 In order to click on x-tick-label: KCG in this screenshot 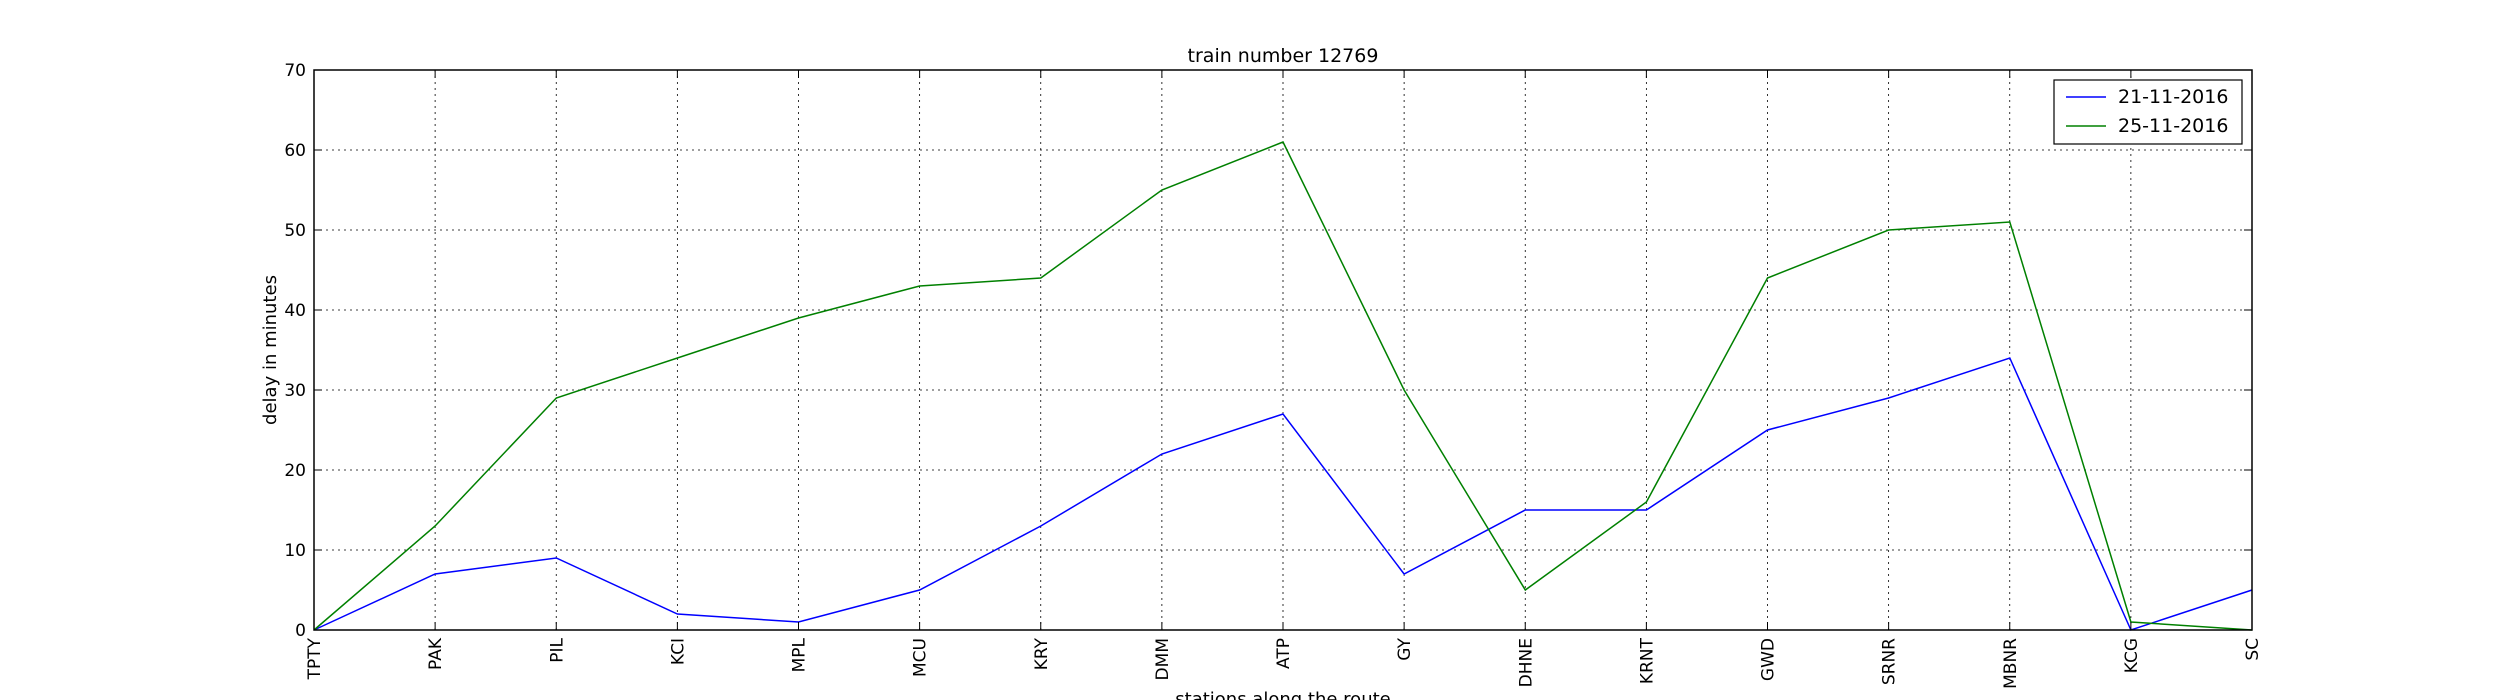, I will do `click(2132, 655)`.